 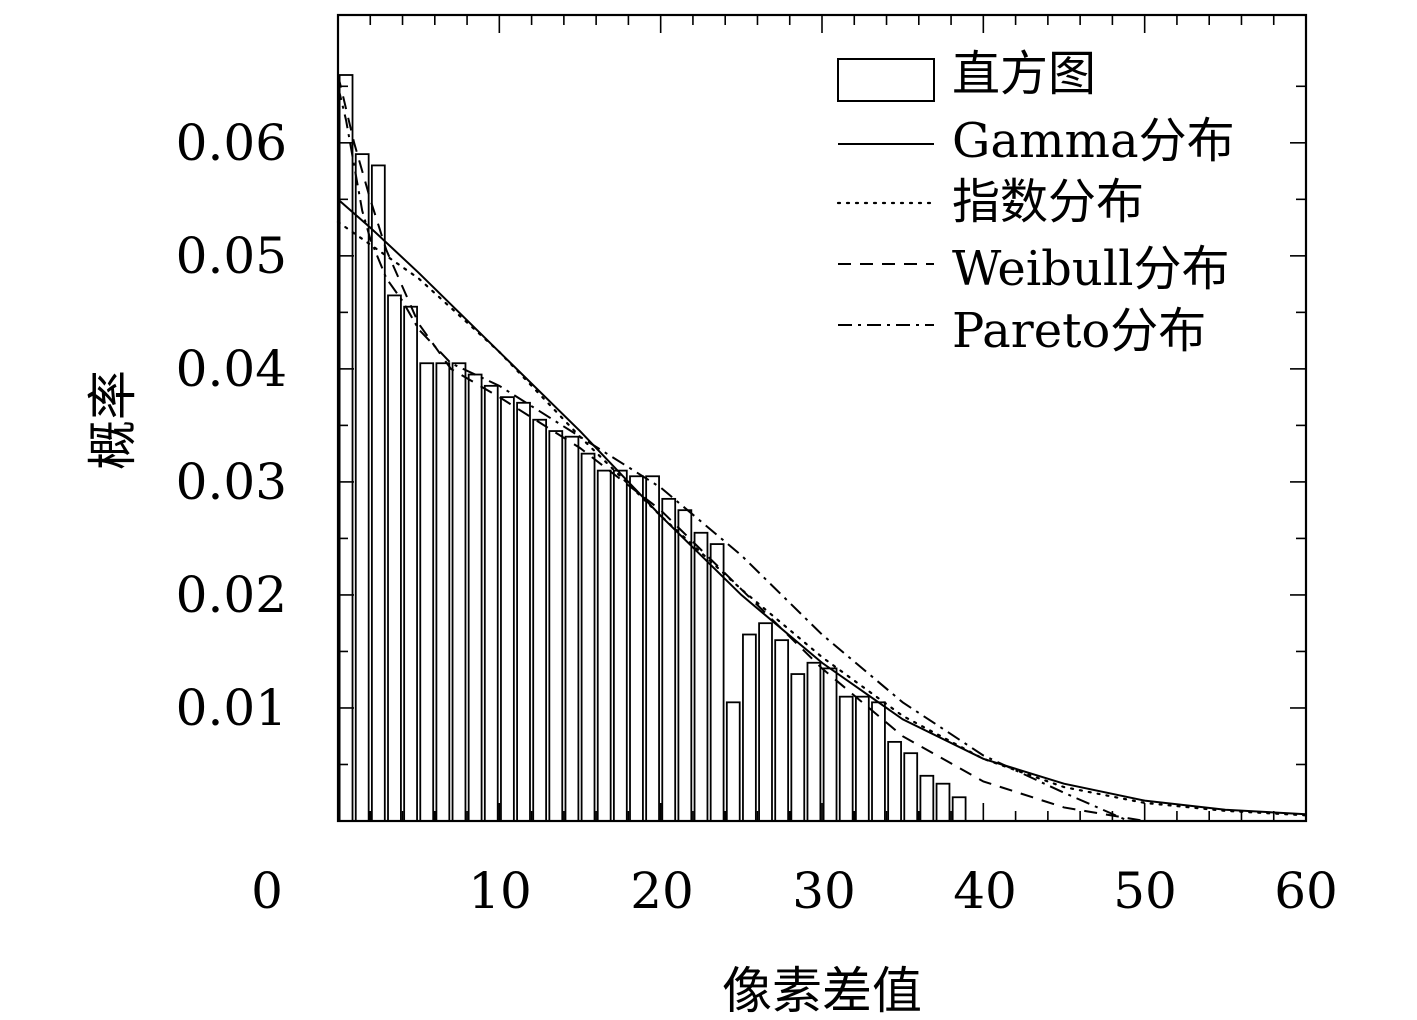 I want to click on legend-swatch-histogram, so click(x=886, y=80).